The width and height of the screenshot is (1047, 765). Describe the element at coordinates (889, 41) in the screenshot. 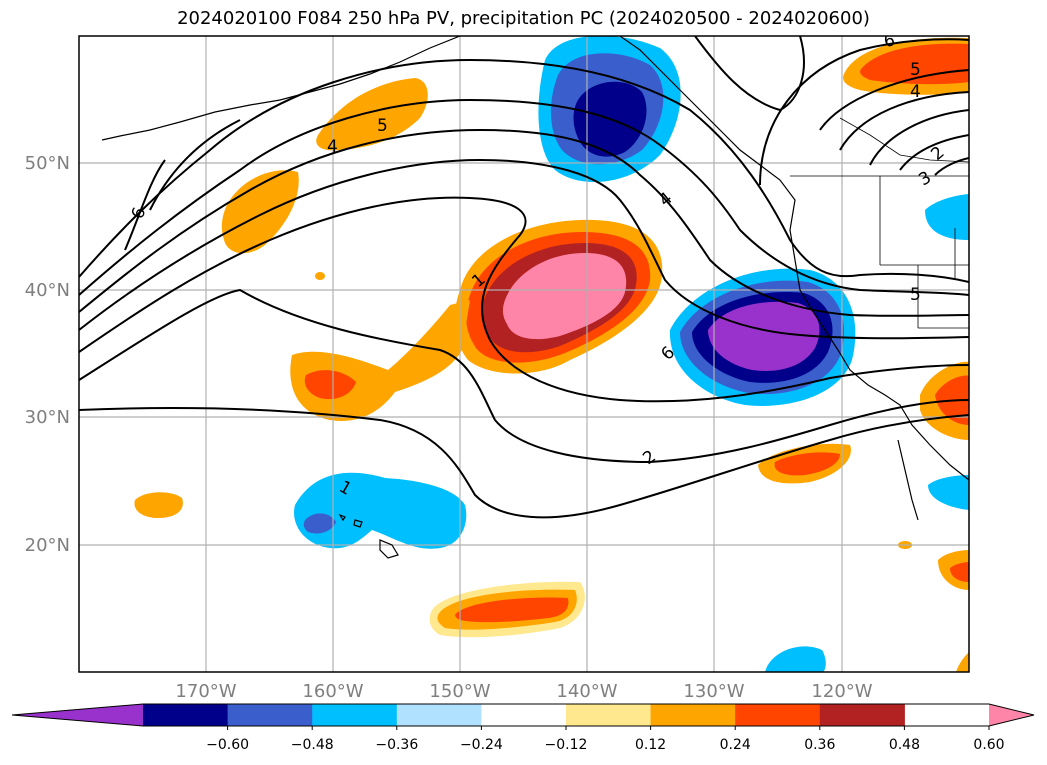

I see `pv-label: 6` at that location.